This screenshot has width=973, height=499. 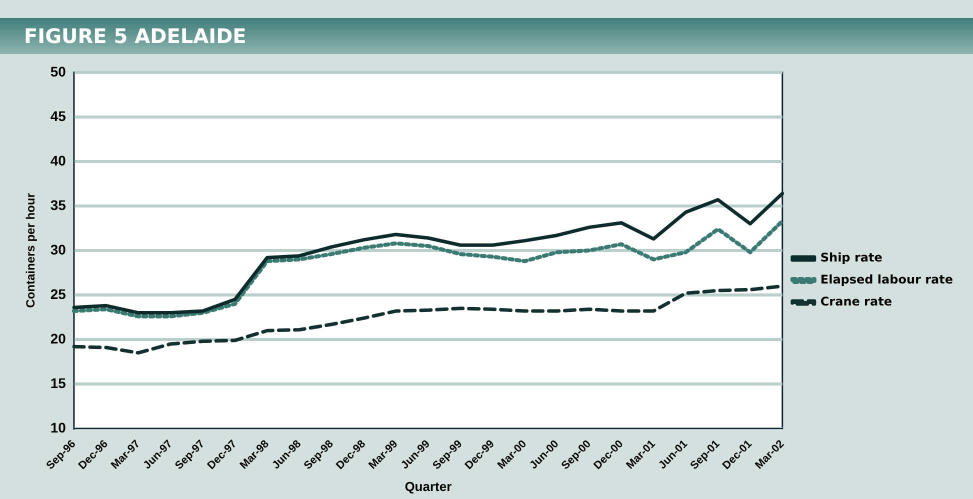 I want to click on legend-label: Ship rate, so click(x=851, y=257).